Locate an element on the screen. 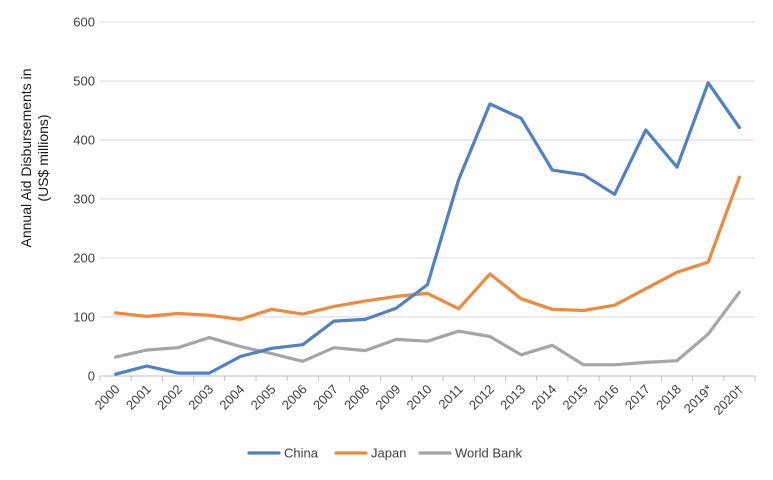  x-tick-label: 2010 is located at coordinates (419, 397).